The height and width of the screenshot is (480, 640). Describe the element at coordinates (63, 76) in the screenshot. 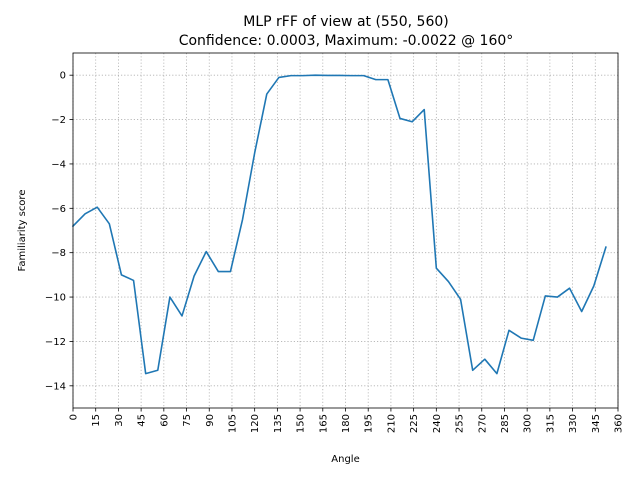

I see `y-tick-label: 0` at that location.